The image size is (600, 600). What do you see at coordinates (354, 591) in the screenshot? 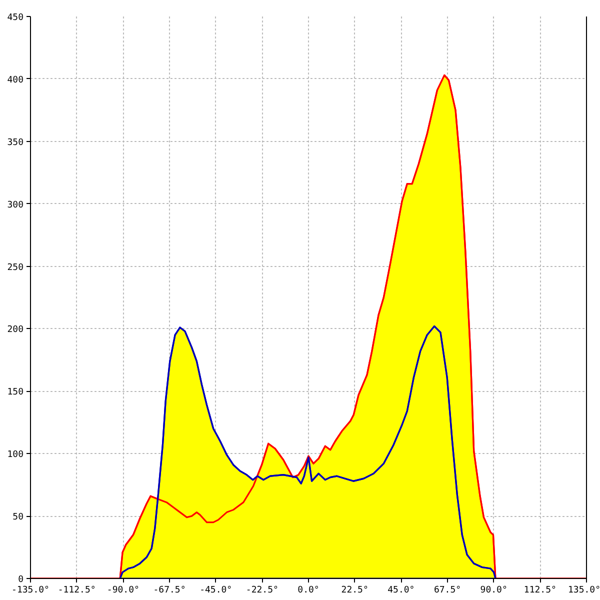
I see `x-tick-label: 22.5°` at bounding box center [354, 591].